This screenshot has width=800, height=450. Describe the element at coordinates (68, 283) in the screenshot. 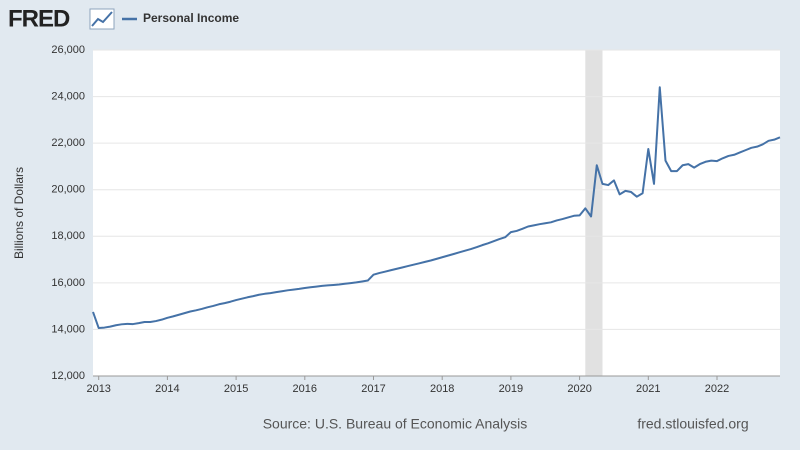

I see `y-tick-label: 16,000` at that location.